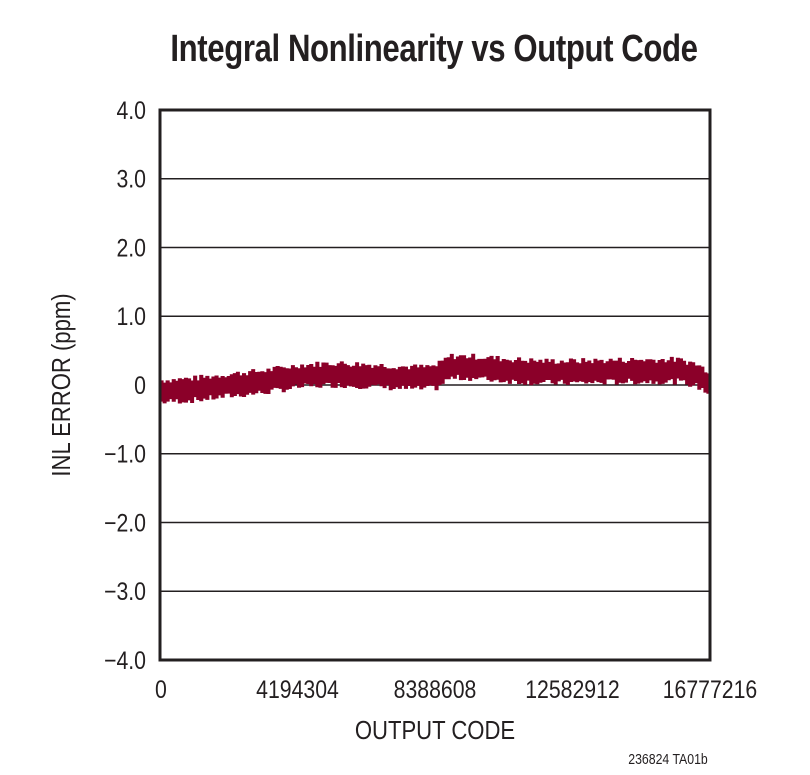  What do you see at coordinates (710, 689) in the screenshot?
I see `x-tick-label: 16777216` at bounding box center [710, 689].